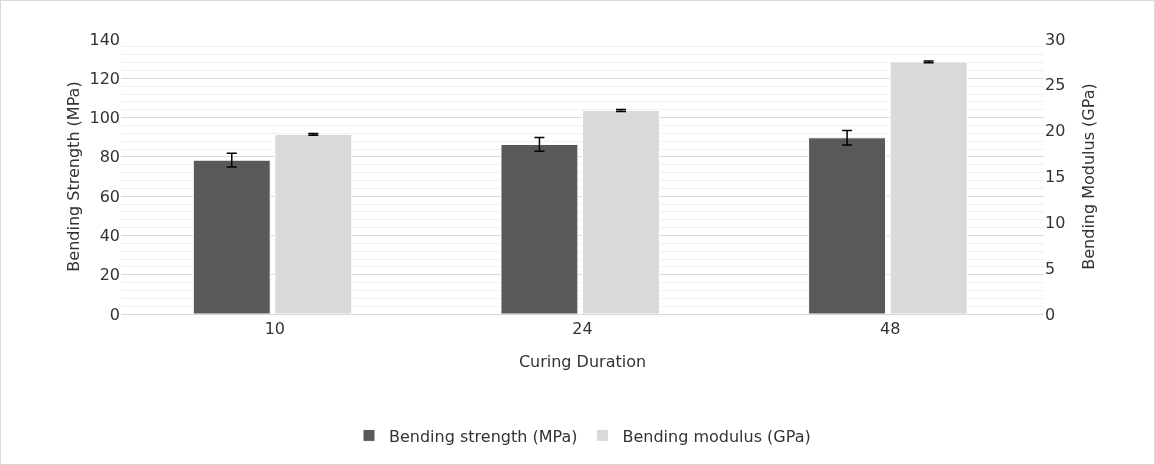 The width and height of the screenshot is (1155, 465). Describe the element at coordinates (1055, 39) in the screenshot. I see `y2-tick-label: 30` at that location.